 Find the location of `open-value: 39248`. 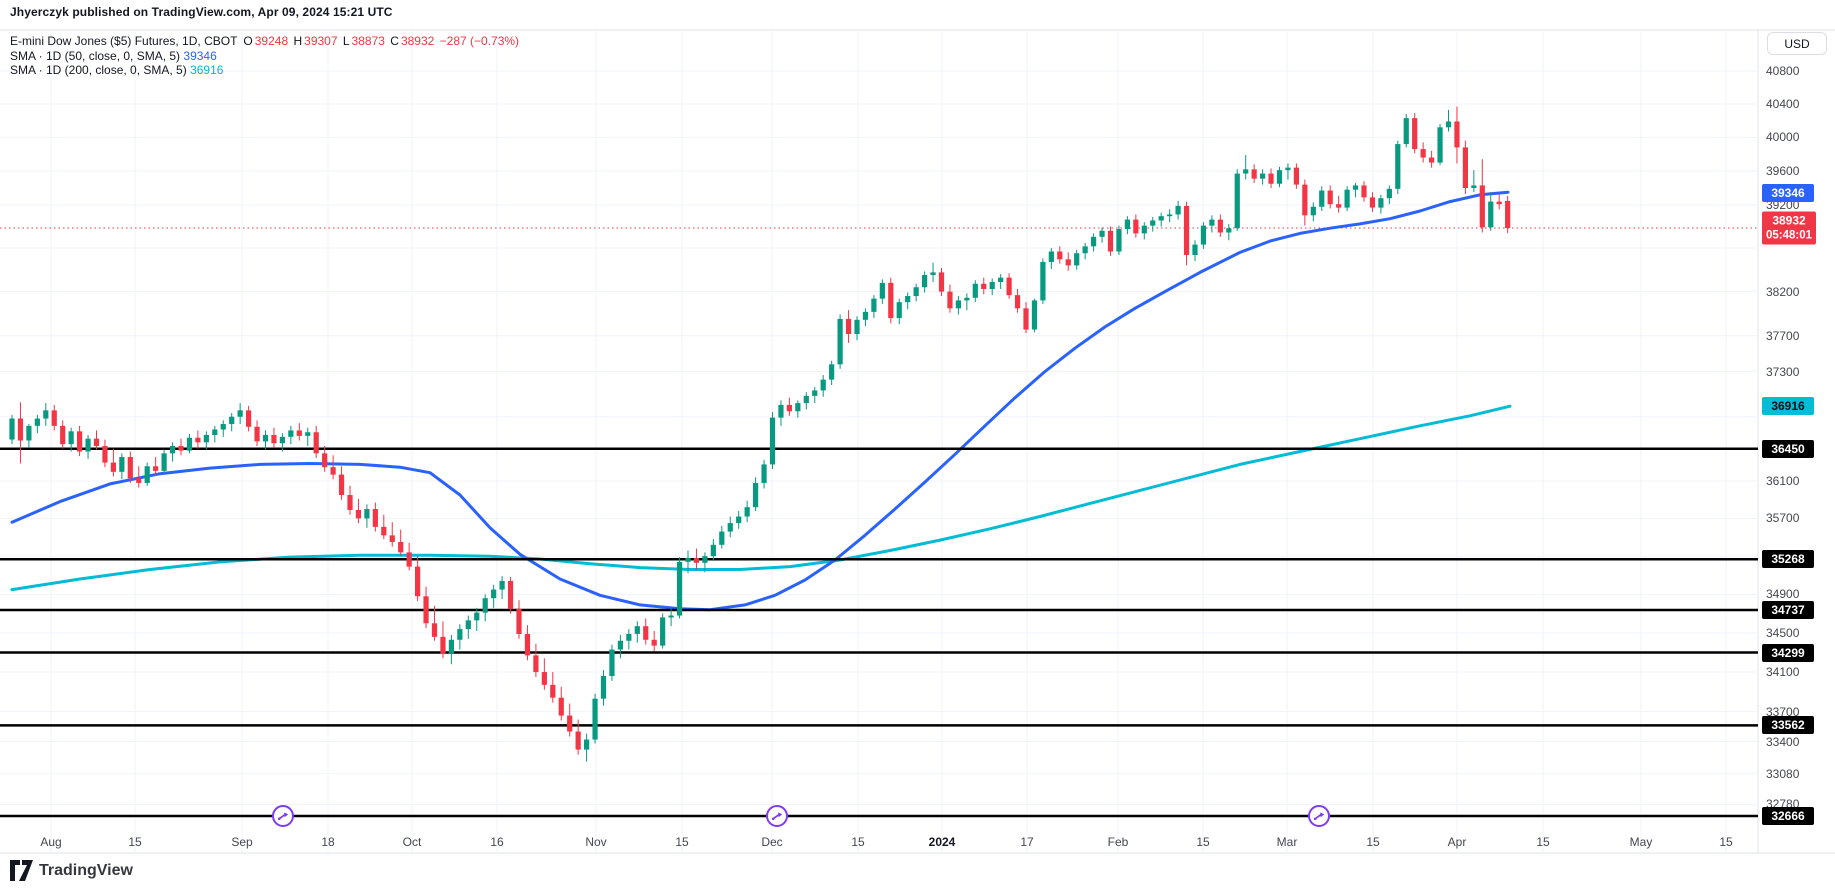

open-value: 39248 is located at coordinates (271, 41).